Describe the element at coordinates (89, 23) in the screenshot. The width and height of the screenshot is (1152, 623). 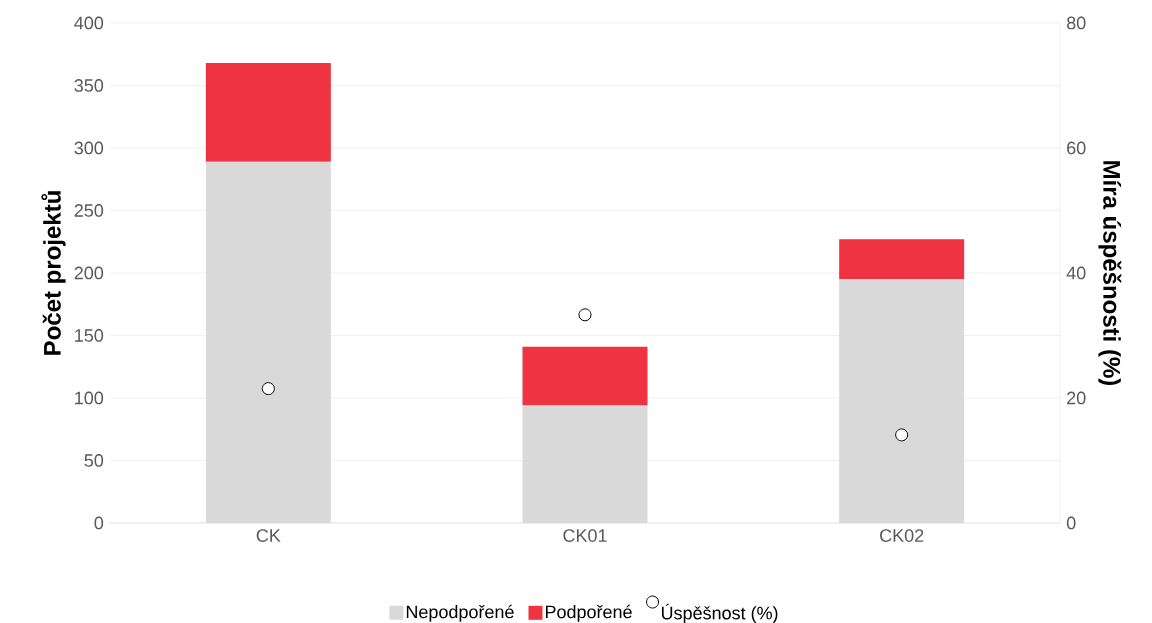
I see `y-tick-label: 400` at that location.